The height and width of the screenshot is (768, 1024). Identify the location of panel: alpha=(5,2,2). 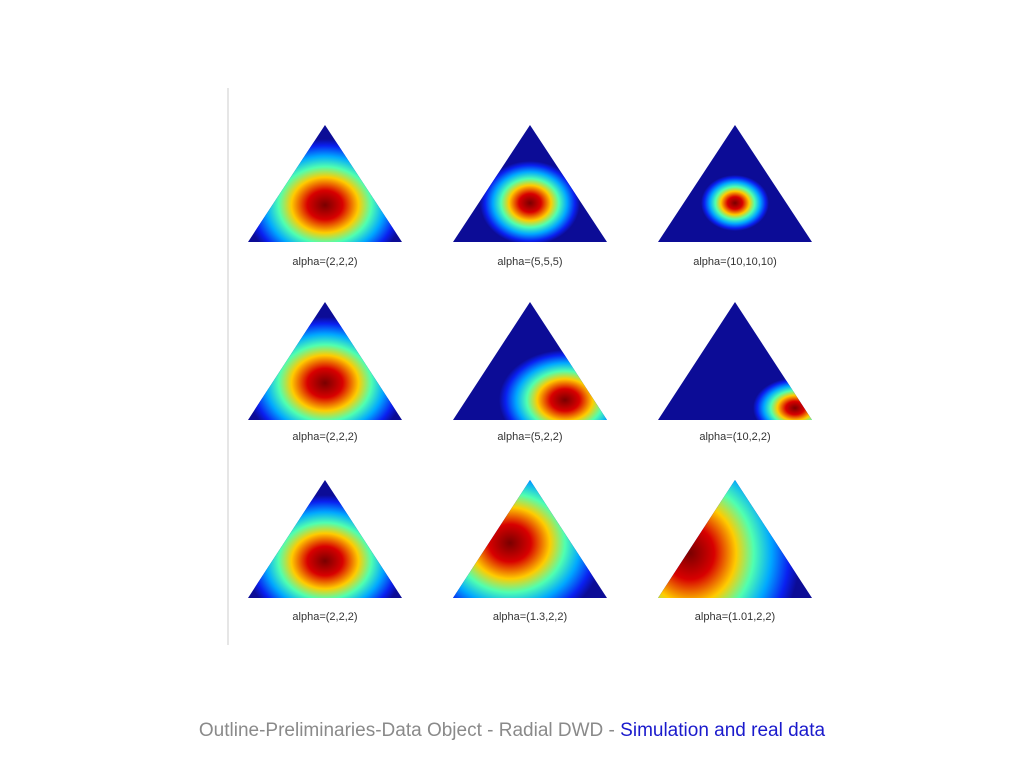
(530, 372).